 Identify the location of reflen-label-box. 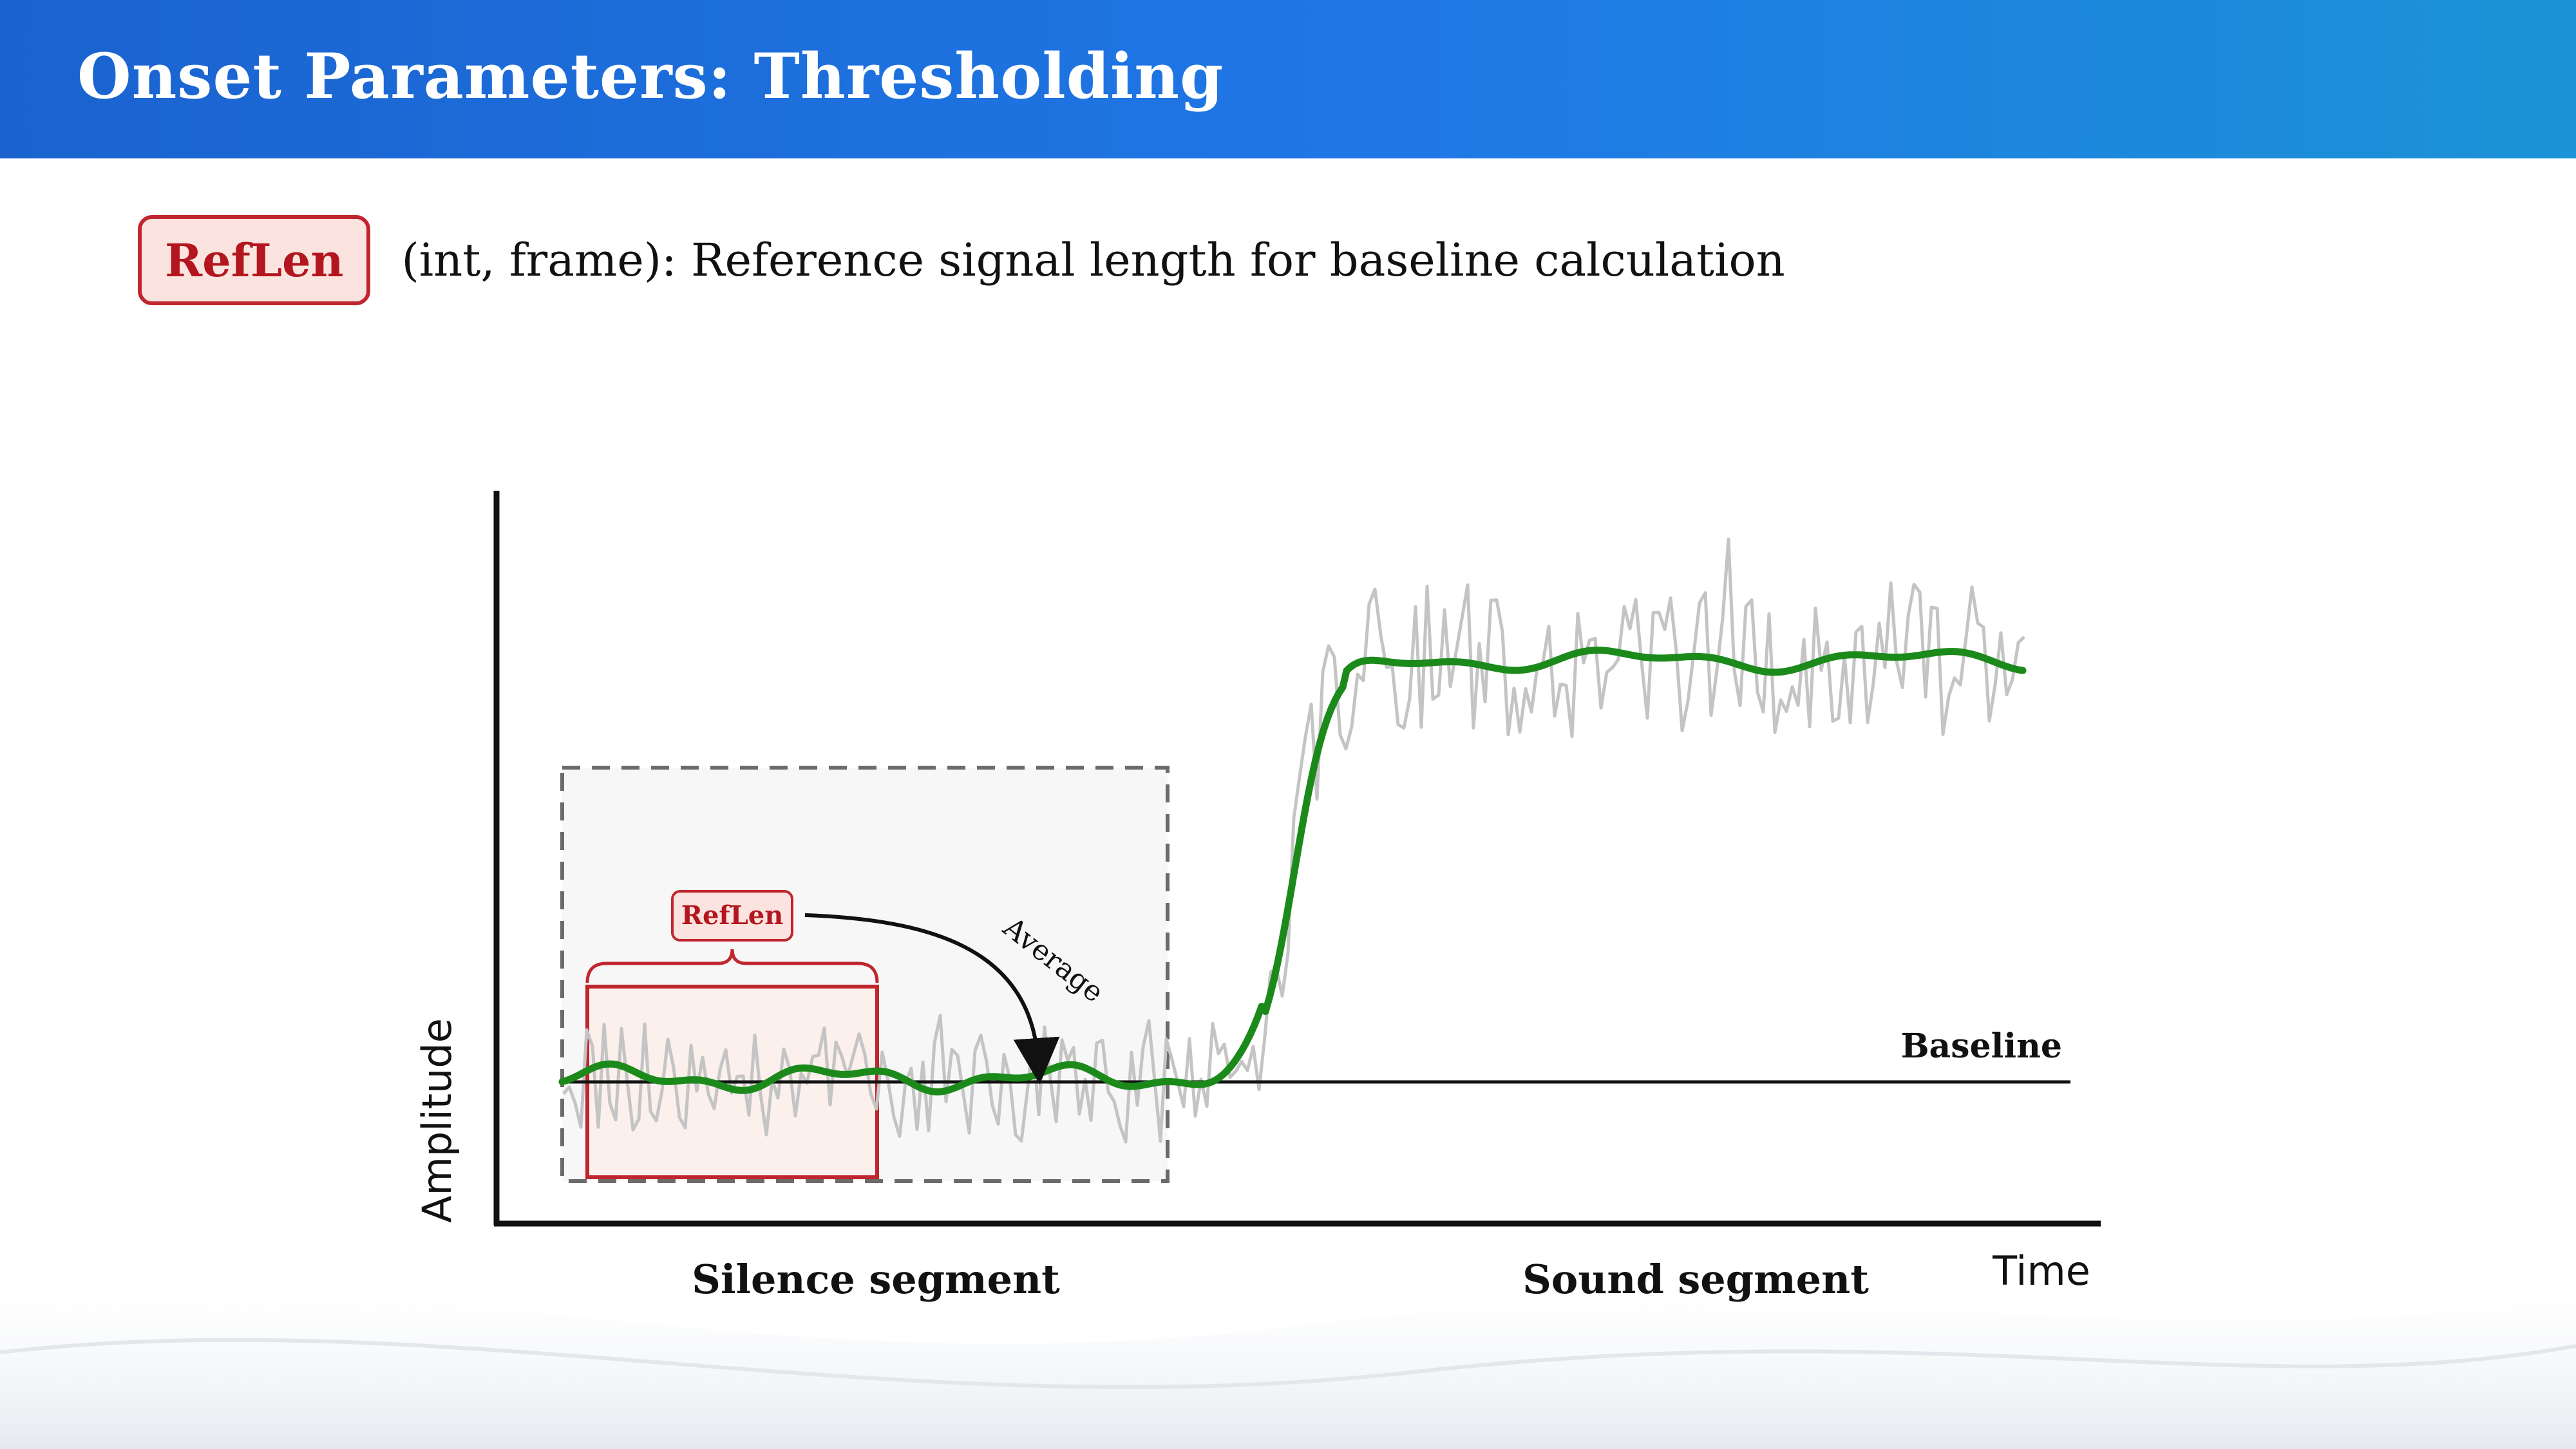
(732, 916).